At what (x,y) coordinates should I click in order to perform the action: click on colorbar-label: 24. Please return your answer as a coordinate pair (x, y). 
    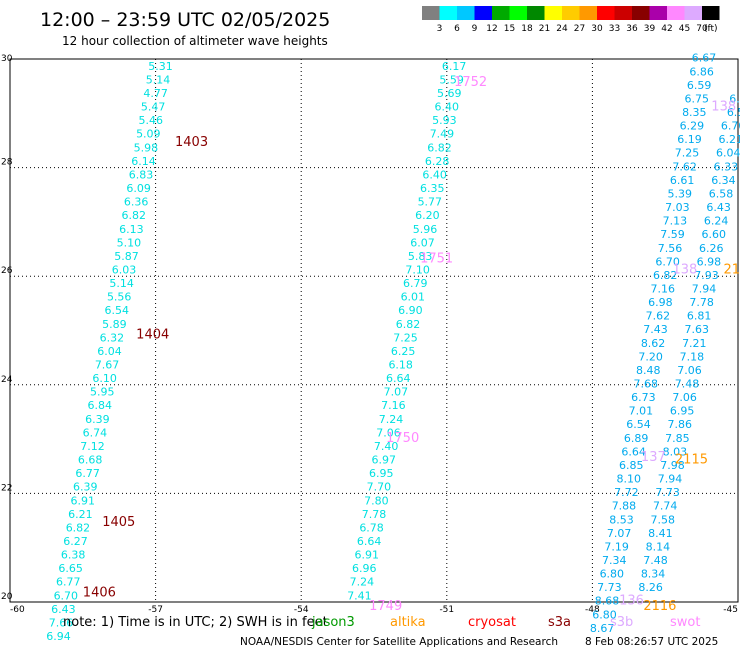
    Looking at the image, I should click on (562, 29).